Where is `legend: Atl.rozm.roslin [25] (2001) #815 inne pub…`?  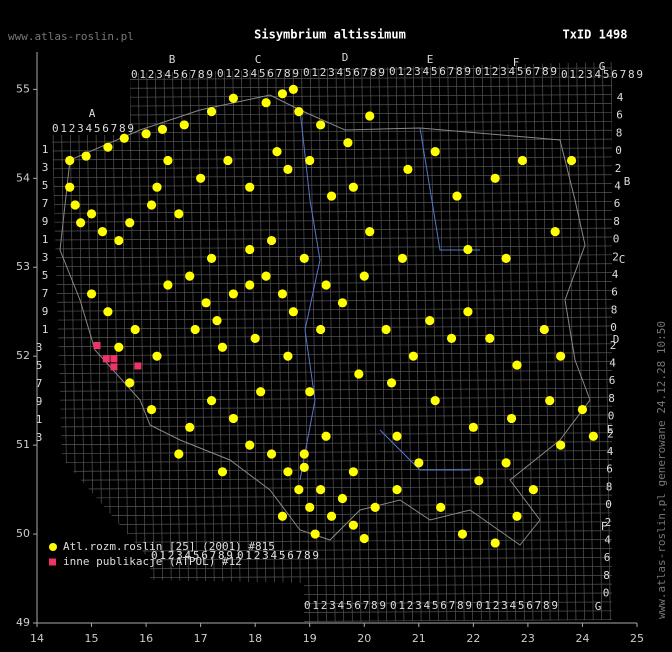
legend: Atl.rozm.roslin [25] (2001) #815 inne pub… is located at coordinates (162, 554).